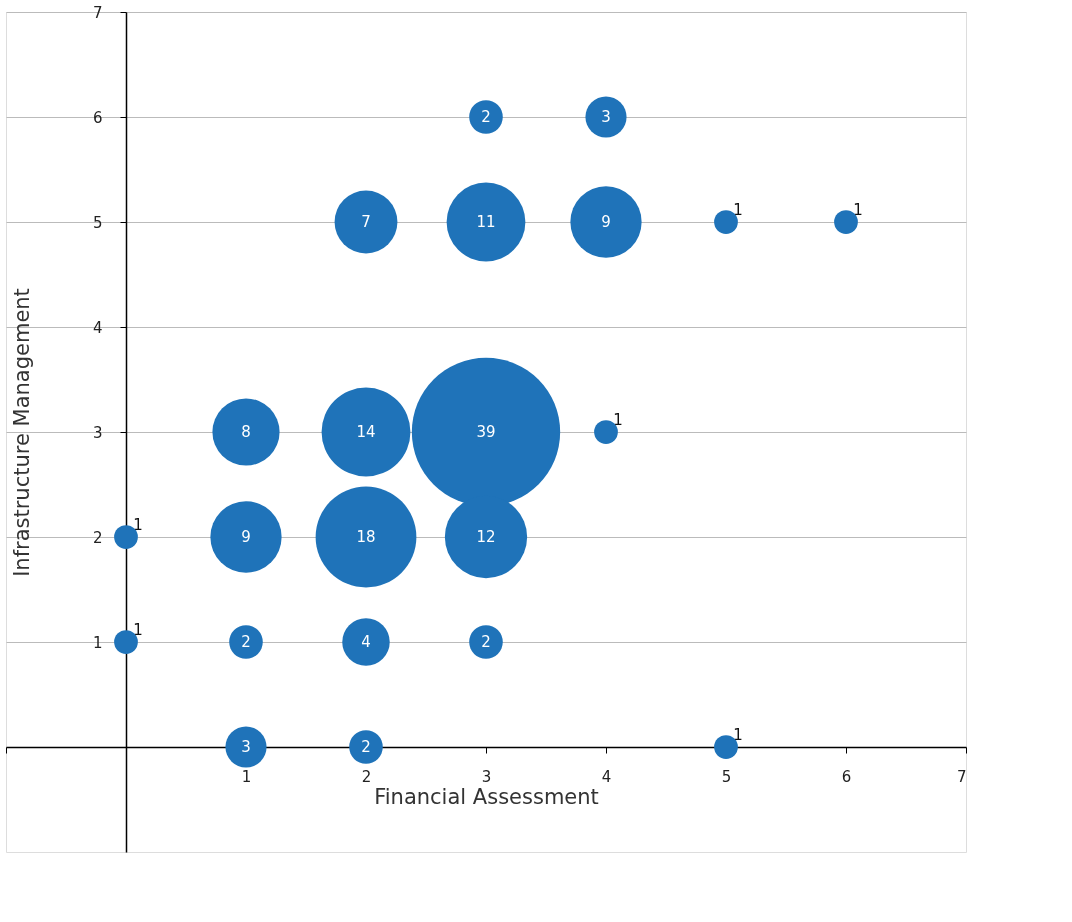  Describe the element at coordinates (97, 327) in the screenshot. I see `y-tick-label: 4` at that location.